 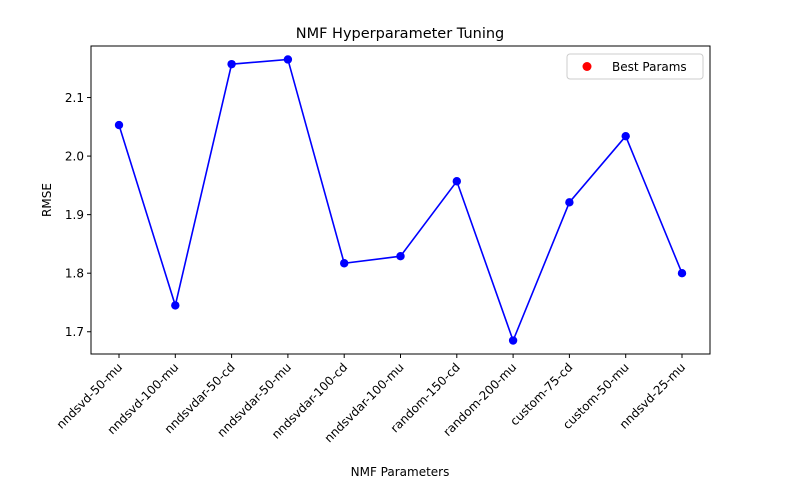 I want to click on y-tick-label: 1.7, so click(x=74, y=332).